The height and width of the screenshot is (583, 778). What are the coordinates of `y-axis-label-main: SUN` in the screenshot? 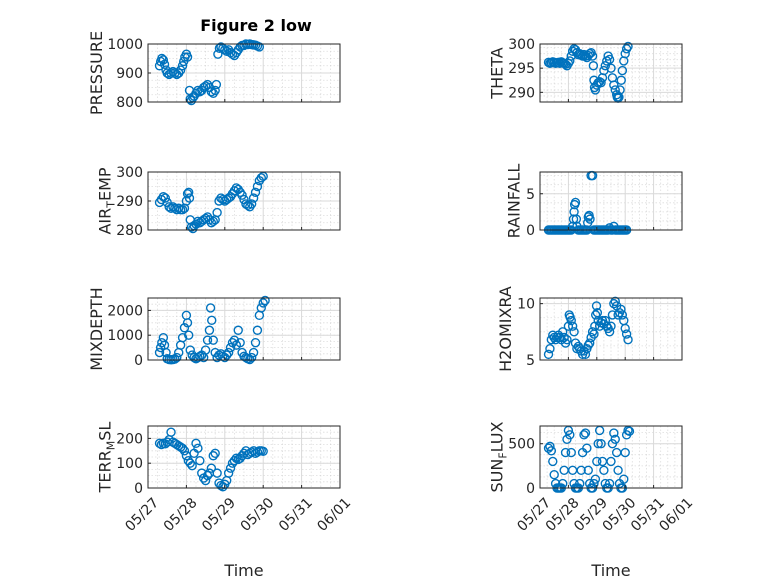 It's located at (497, 476).